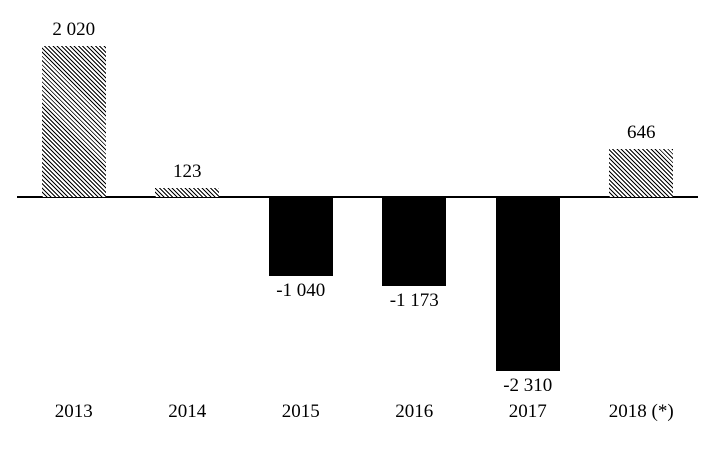  Describe the element at coordinates (73, 411) in the screenshot. I see `category-label-0: 2013` at that location.